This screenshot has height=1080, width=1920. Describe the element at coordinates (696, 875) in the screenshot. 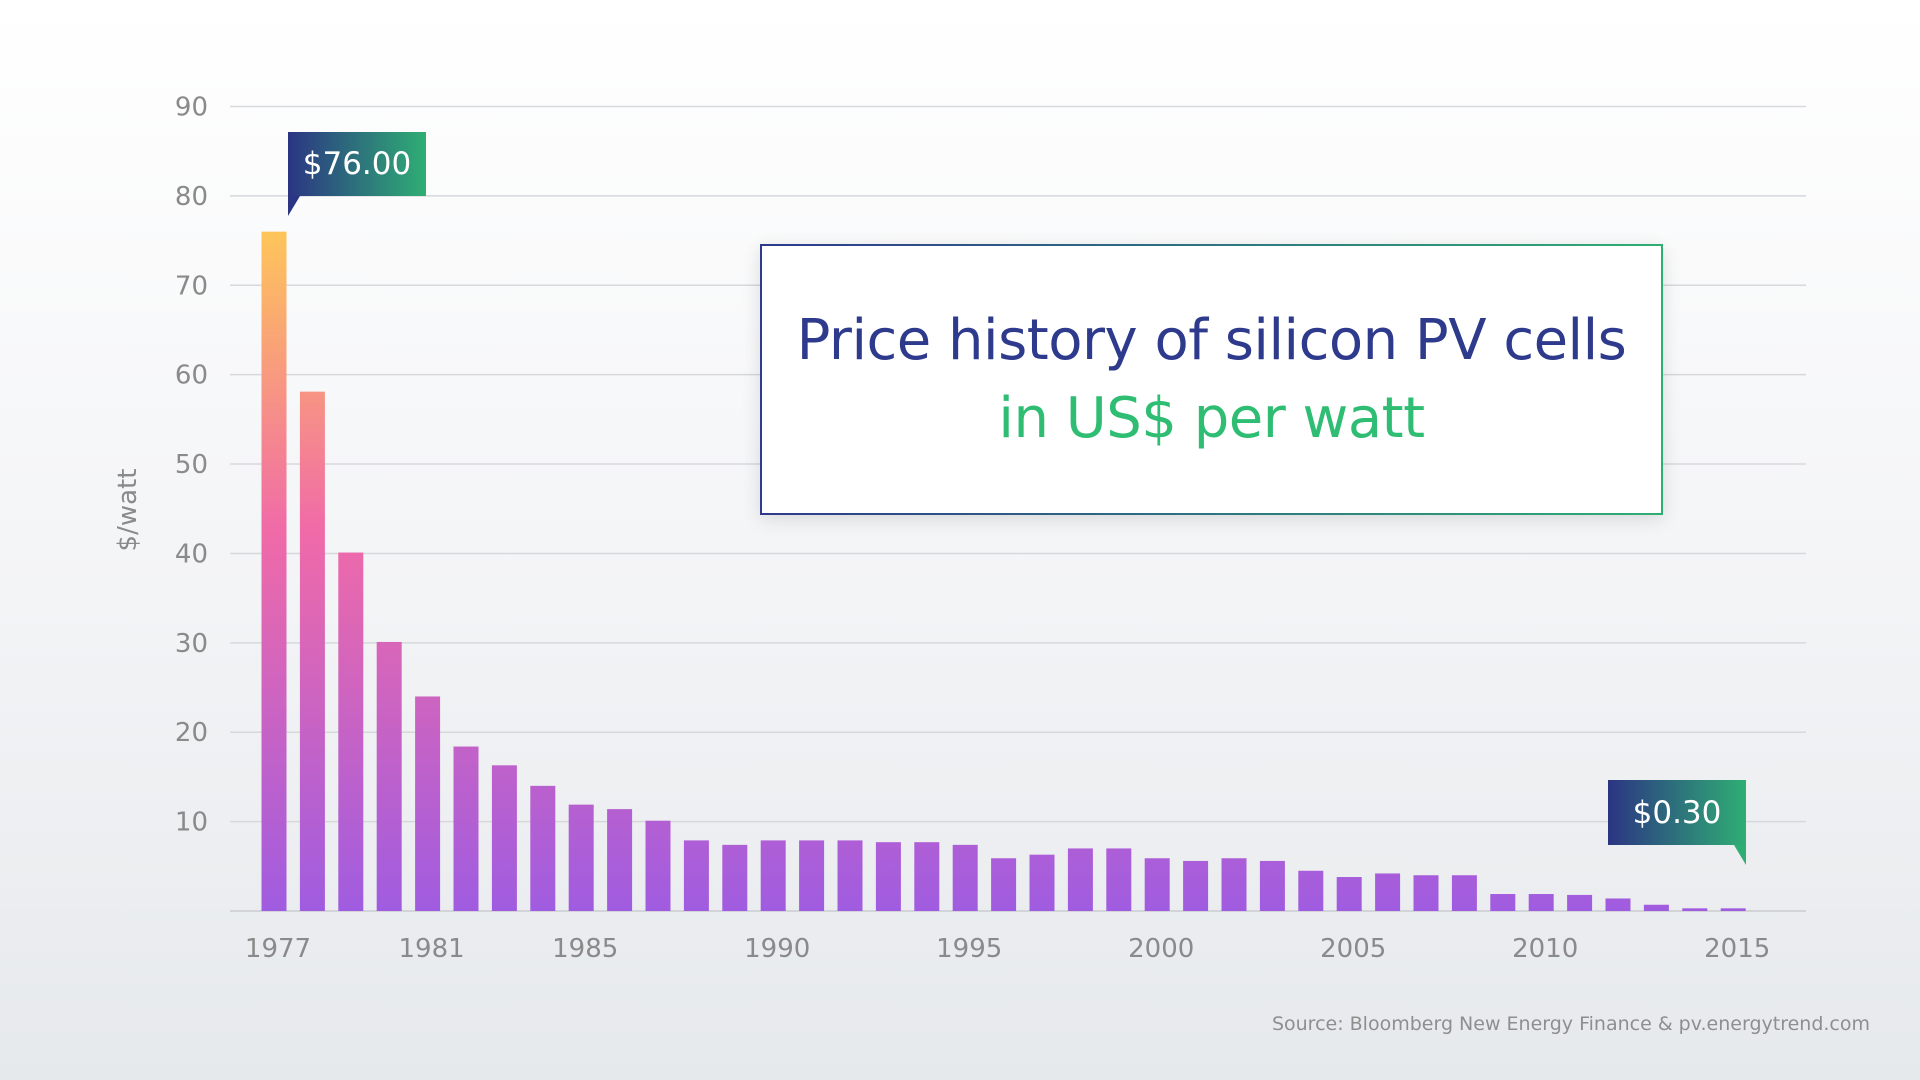

I see `bar-1988` at that location.